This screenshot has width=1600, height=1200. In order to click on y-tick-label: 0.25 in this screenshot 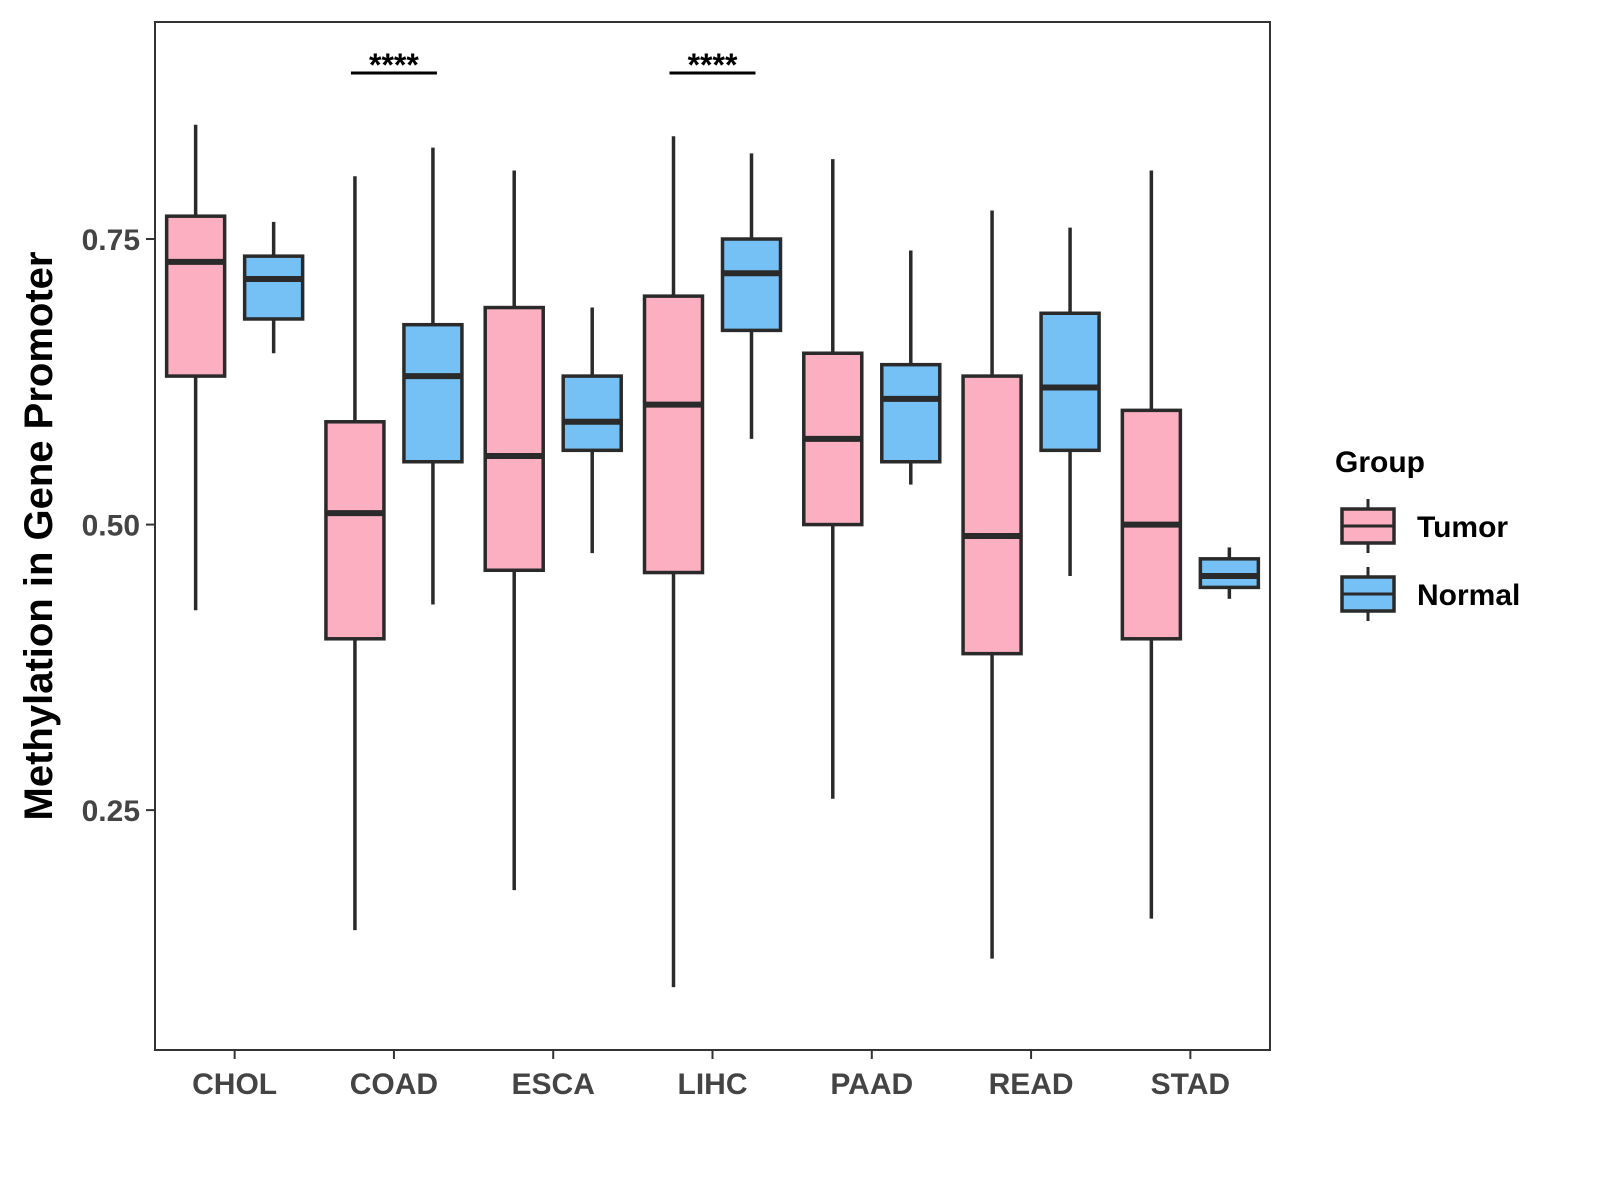, I will do `click(111, 811)`.